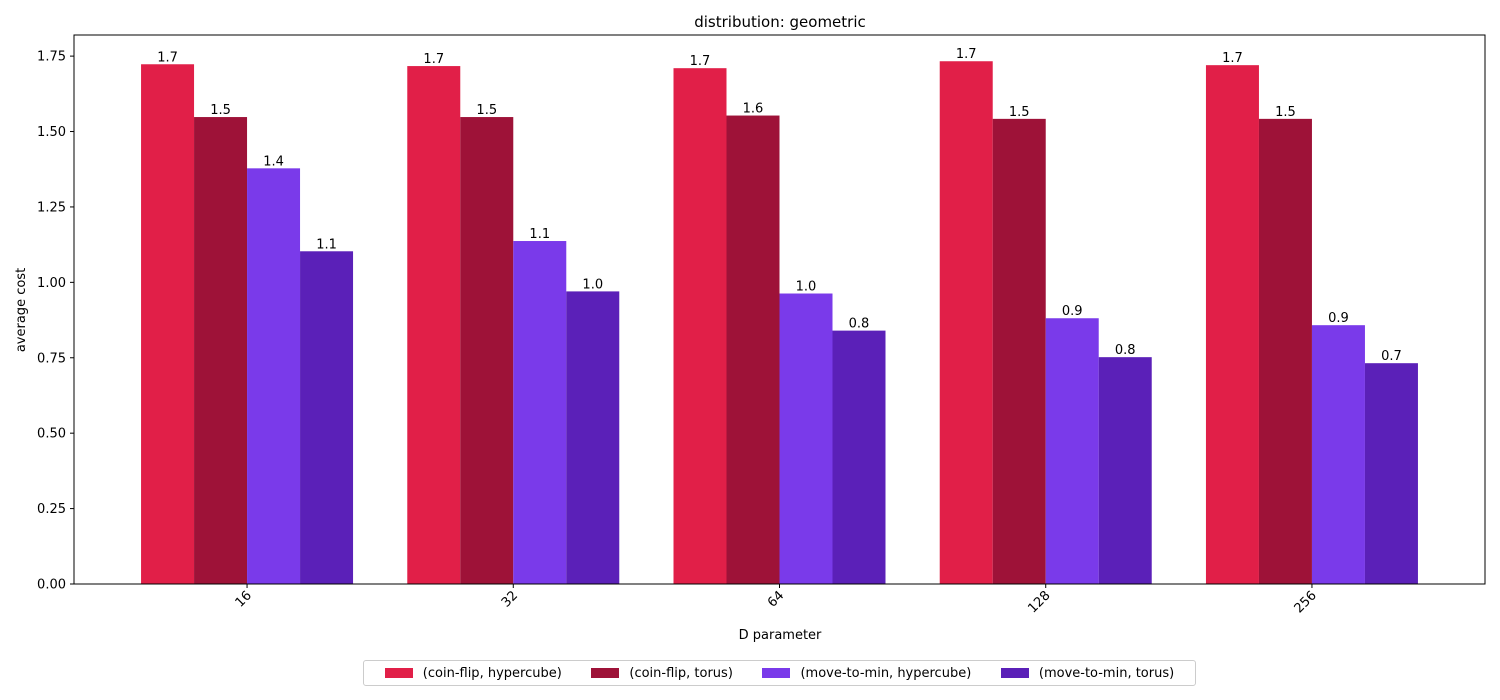 The height and width of the screenshot is (700, 1500). I want to click on legend-item: (coin-flip, hypercube), so click(473, 673).